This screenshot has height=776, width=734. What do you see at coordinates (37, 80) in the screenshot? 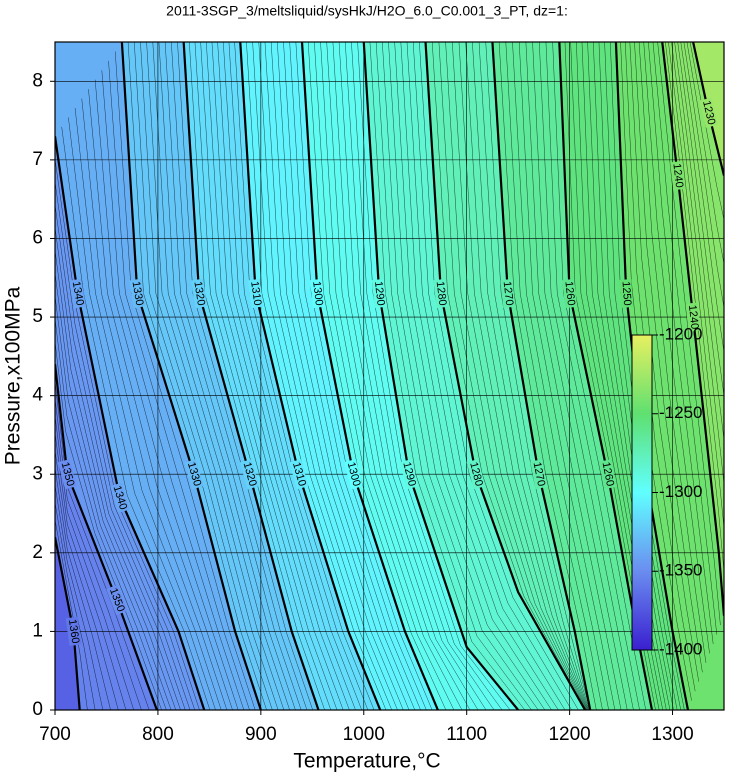
I see `y-tick-label: 8` at bounding box center [37, 80].